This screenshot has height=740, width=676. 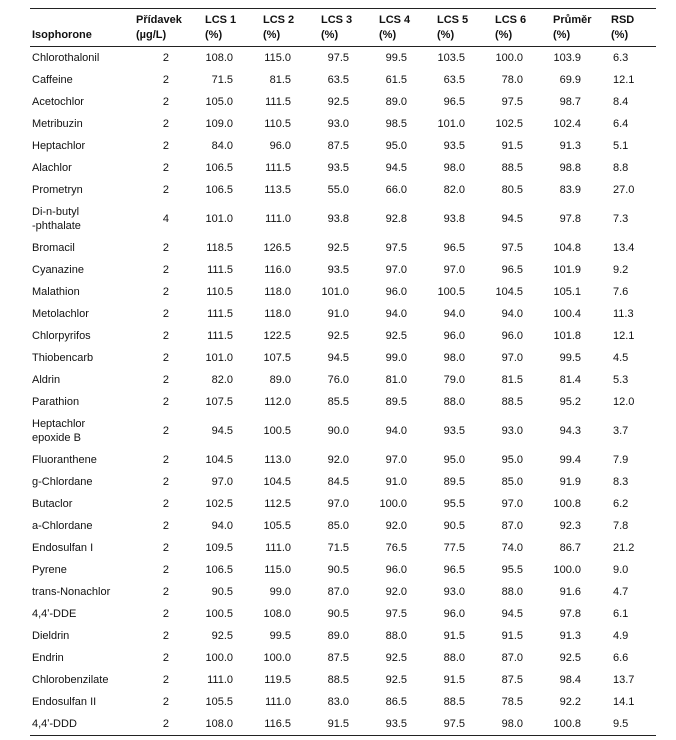 I want to click on cell-value: 100.8, so click(x=567, y=504).